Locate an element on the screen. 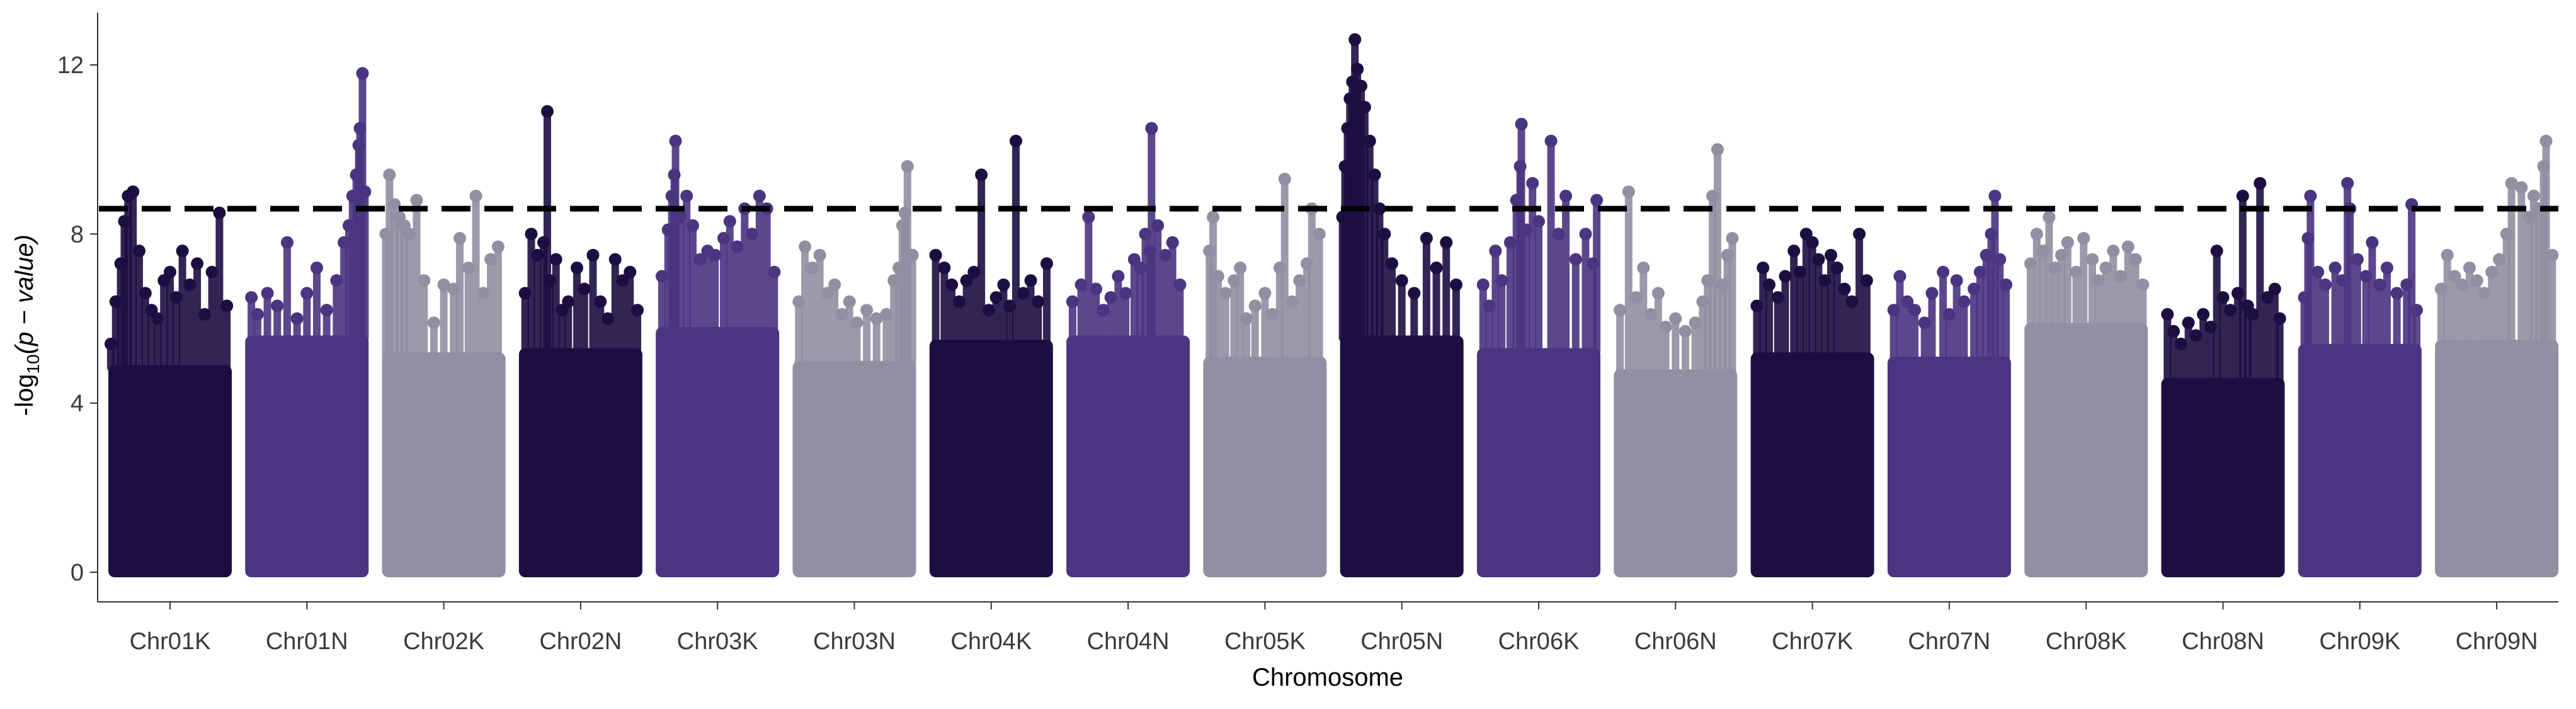  x-tick-label: Chr01K is located at coordinates (170, 641).